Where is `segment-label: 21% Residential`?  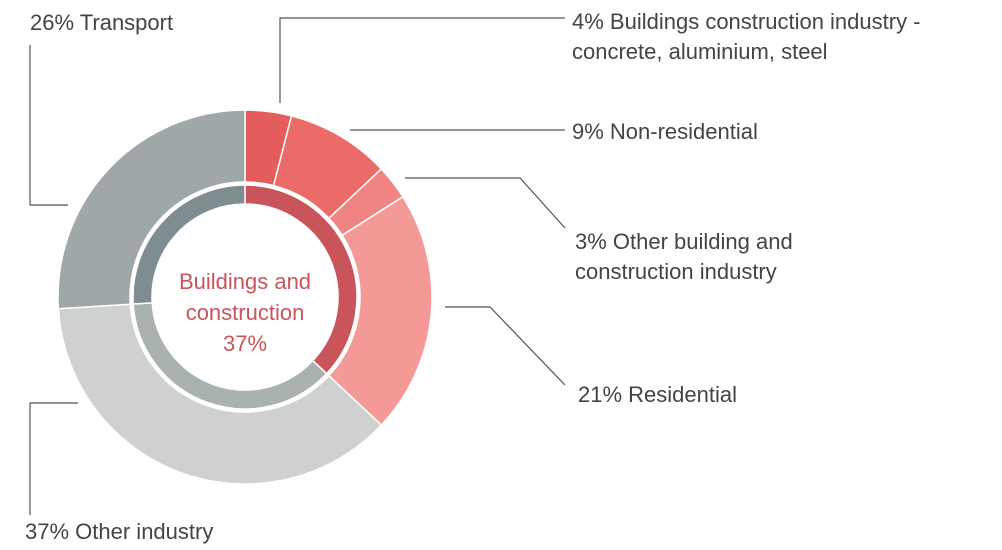
segment-label: 21% Residential is located at coordinates (657, 395).